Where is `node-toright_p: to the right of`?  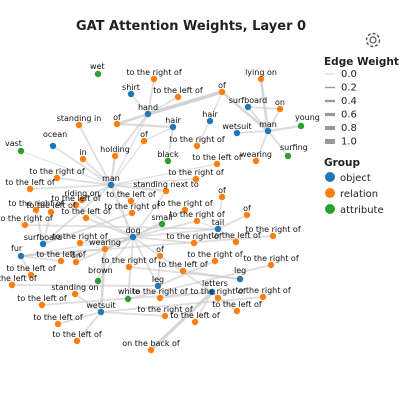
node-toright_p: to the right of is located at coordinates (218, 294).